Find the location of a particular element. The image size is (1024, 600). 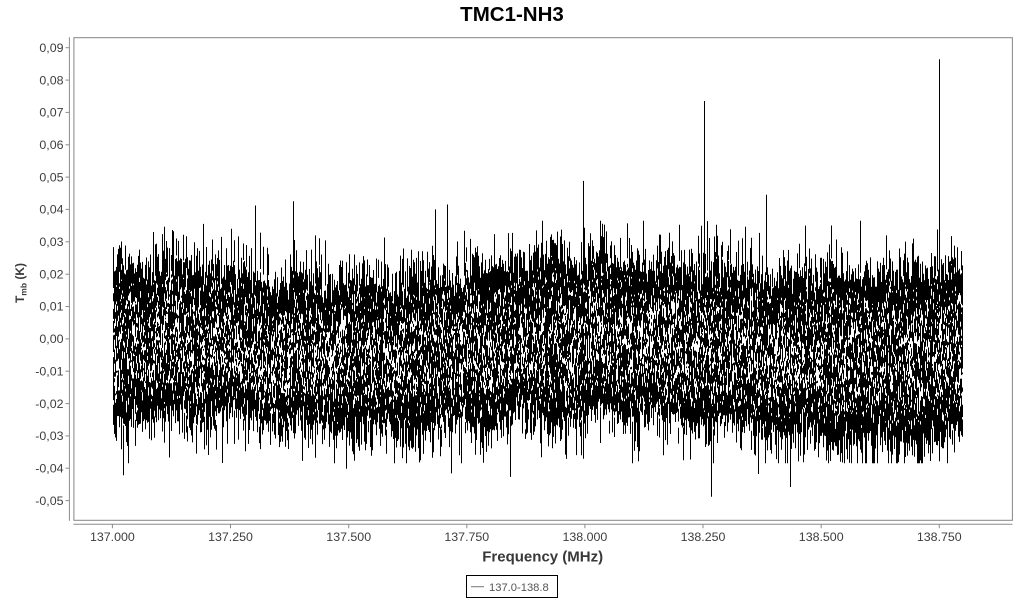

svg-text: 0,02 is located at coordinates (51, 274).